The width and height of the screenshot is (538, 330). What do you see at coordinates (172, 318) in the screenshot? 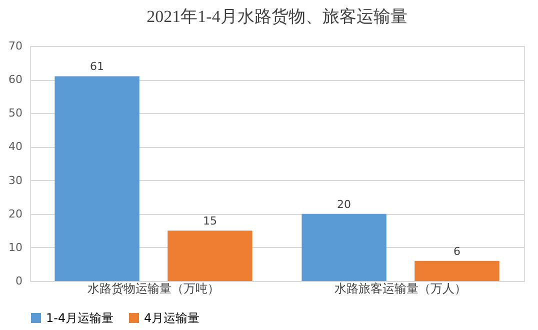
I see `legend-label: 4月运输量` at bounding box center [172, 318].